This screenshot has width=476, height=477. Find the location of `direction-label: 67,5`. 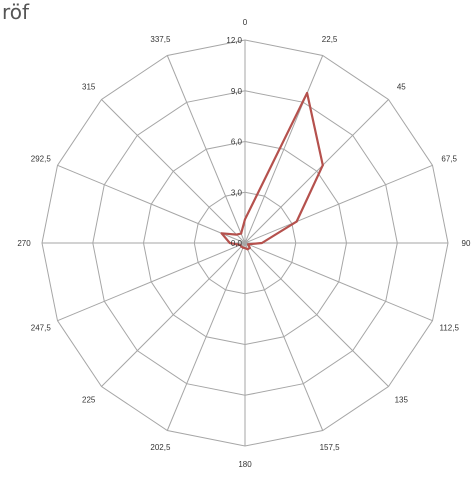

direction-label: 67,5 is located at coordinates (449, 158).